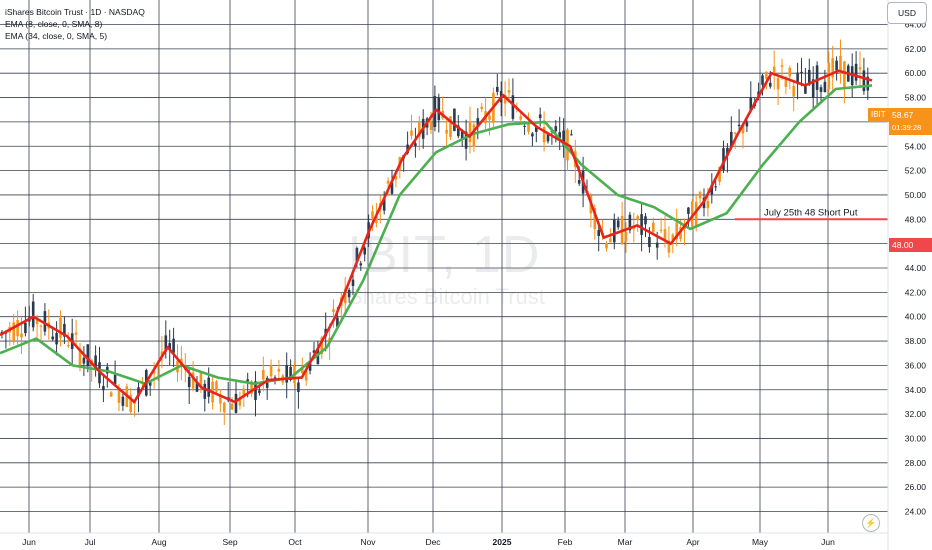 The width and height of the screenshot is (932, 550). I want to click on current-price-label: 58.67, so click(910, 115).